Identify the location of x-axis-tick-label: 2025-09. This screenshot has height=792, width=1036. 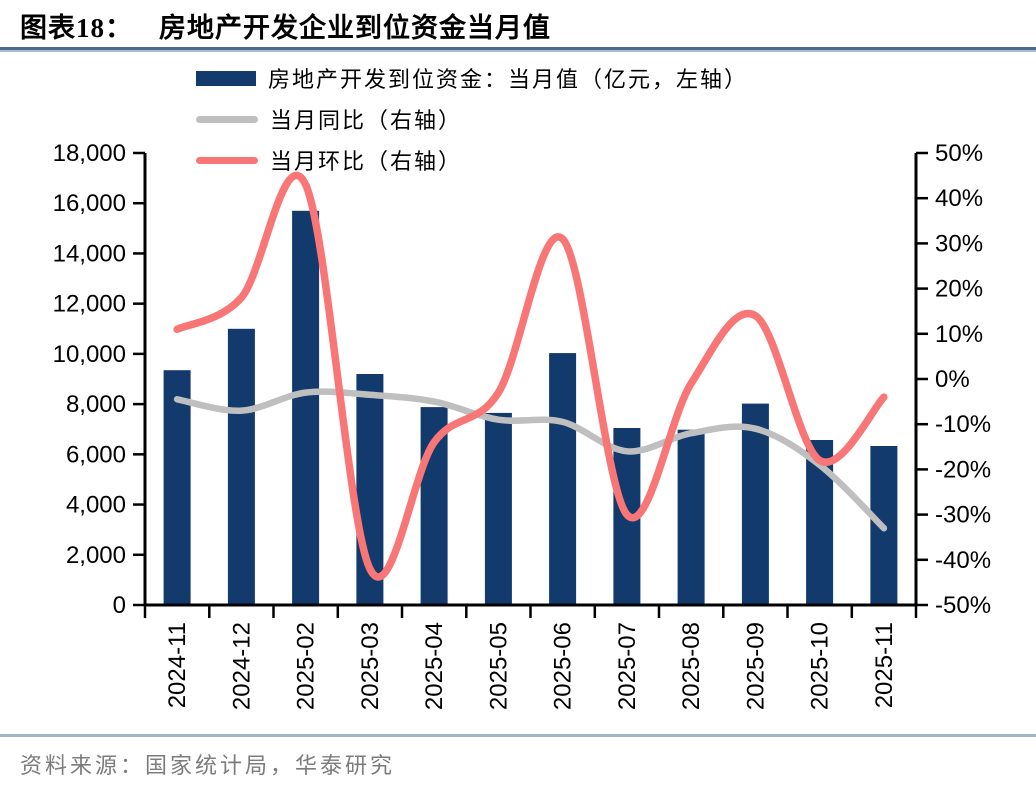
(755, 666).